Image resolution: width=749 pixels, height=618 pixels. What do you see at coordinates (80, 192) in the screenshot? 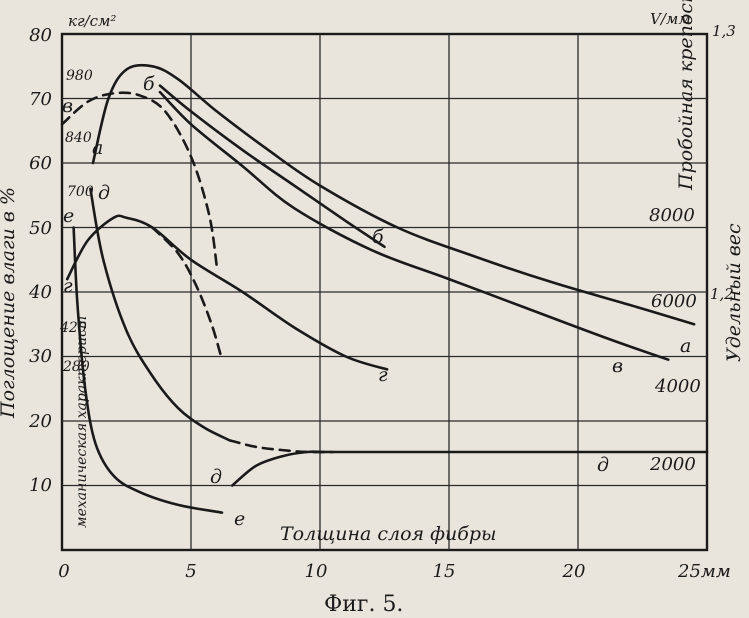
I see `y-mech-tick-700: 700` at bounding box center [80, 192].